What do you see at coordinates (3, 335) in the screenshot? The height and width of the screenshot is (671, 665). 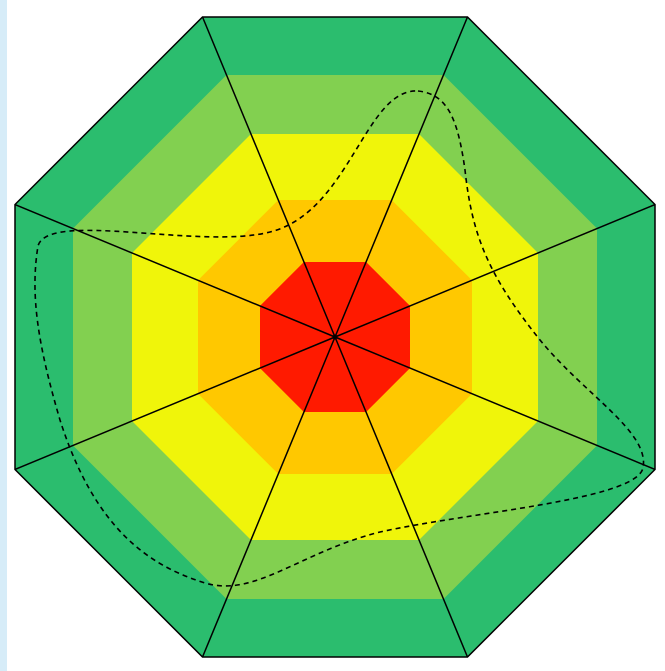 I see `left-border-strip` at bounding box center [3, 335].